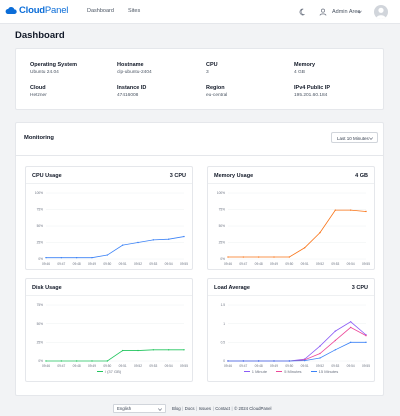  I want to click on chart-legend: / (37 GB), so click(109, 371).